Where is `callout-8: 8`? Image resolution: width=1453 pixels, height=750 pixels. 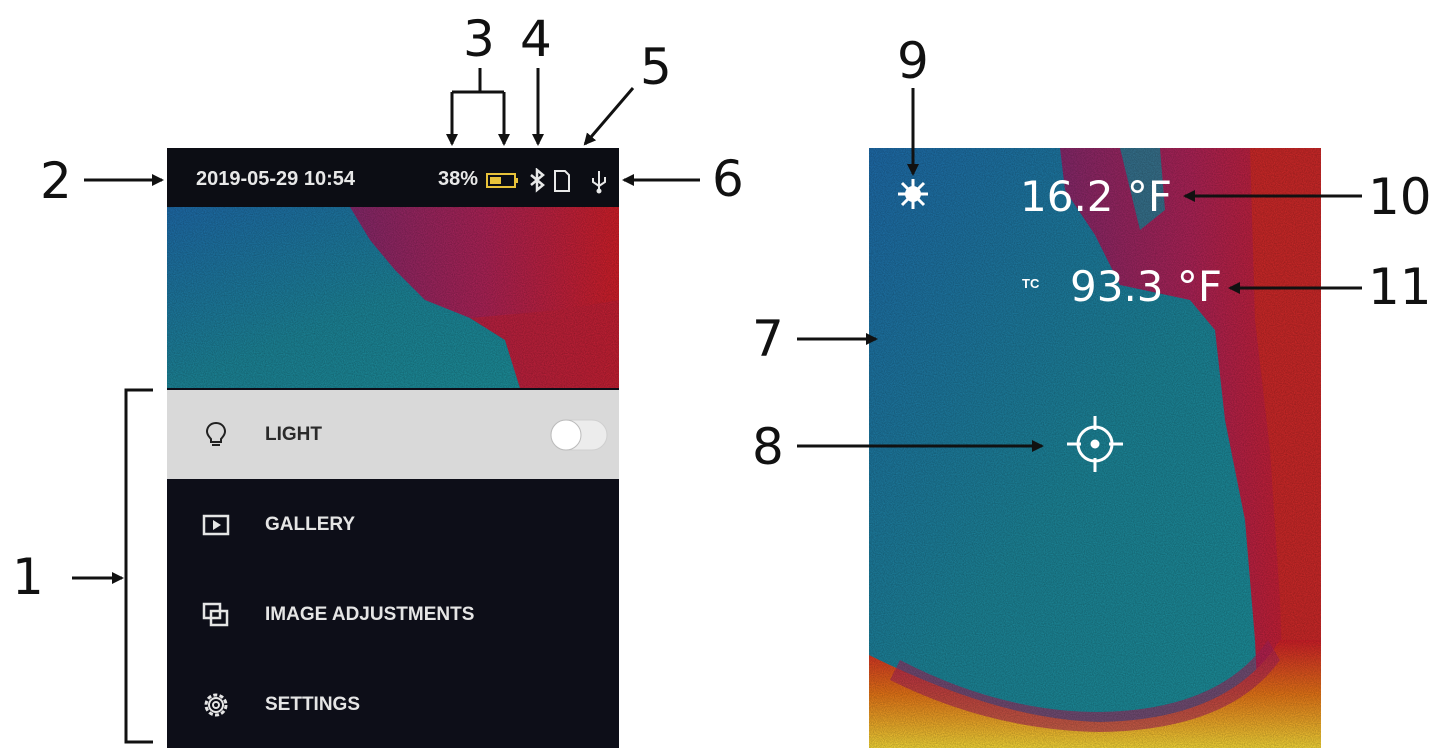
callout-8: 8 is located at coordinates (768, 447).